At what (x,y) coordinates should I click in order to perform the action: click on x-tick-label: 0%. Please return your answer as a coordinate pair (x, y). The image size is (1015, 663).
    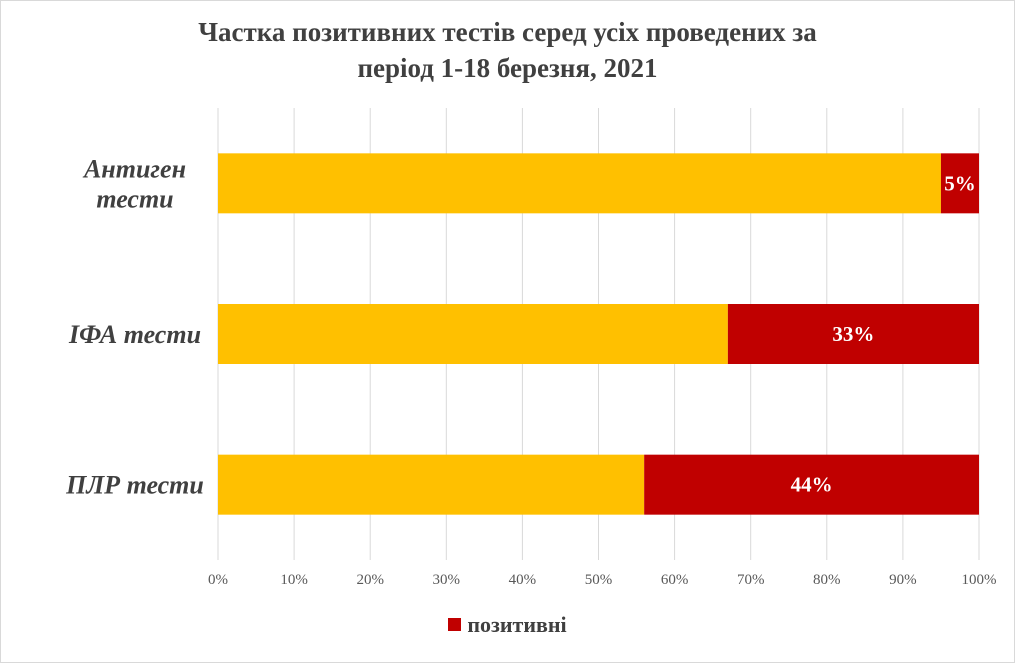
    Looking at the image, I should click on (218, 580).